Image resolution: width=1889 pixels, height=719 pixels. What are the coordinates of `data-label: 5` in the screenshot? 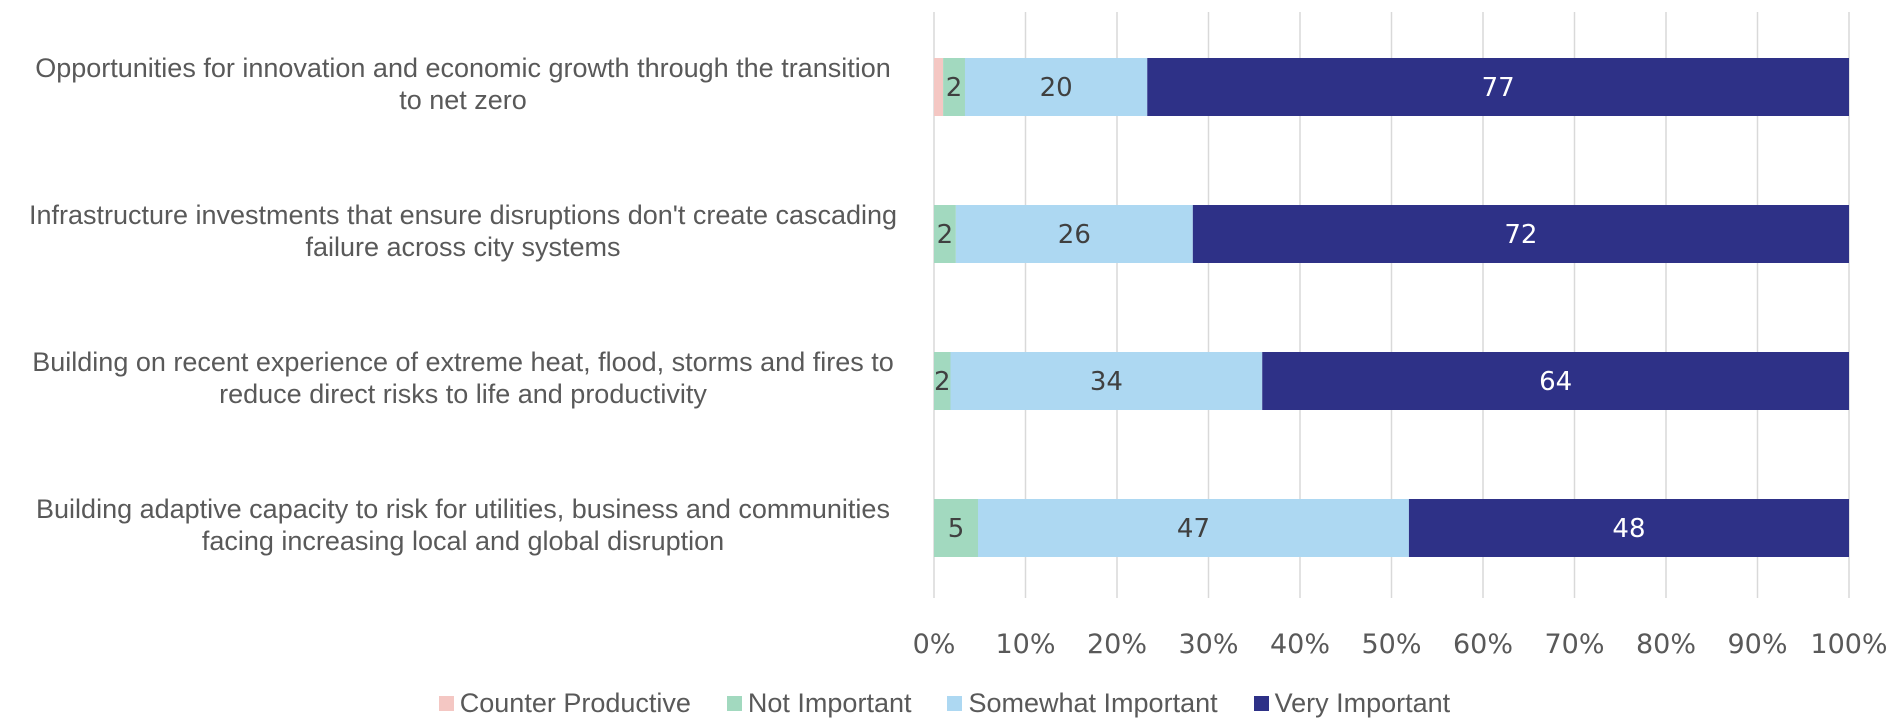 It's located at (956, 529).